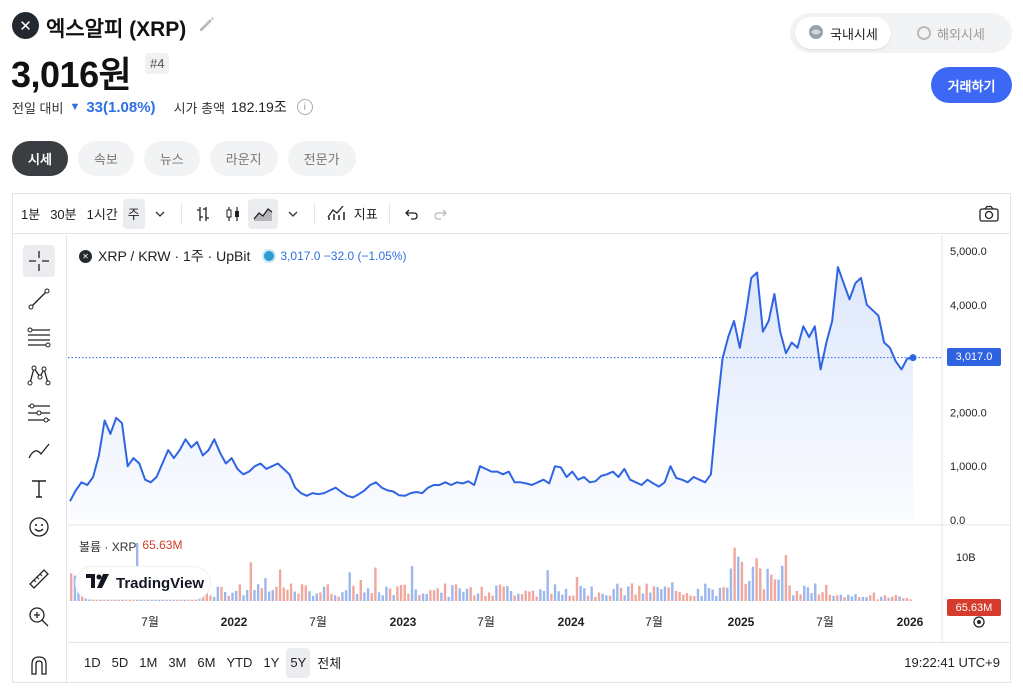  I want to click on range-1m: 1M, so click(148, 662).